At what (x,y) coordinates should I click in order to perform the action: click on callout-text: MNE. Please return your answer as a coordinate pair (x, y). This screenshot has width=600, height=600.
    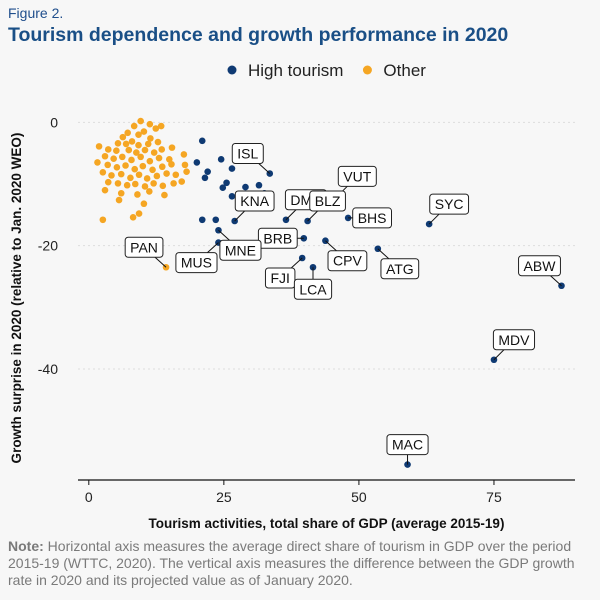
    Looking at the image, I should click on (240, 250).